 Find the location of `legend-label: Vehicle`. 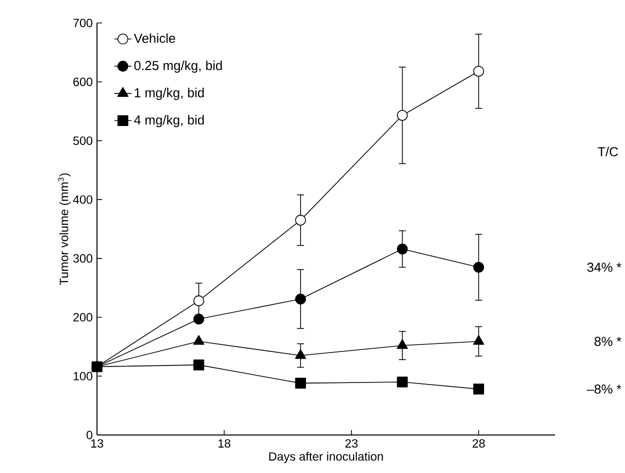

legend-label: Vehicle is located at coordinates (155, 38).